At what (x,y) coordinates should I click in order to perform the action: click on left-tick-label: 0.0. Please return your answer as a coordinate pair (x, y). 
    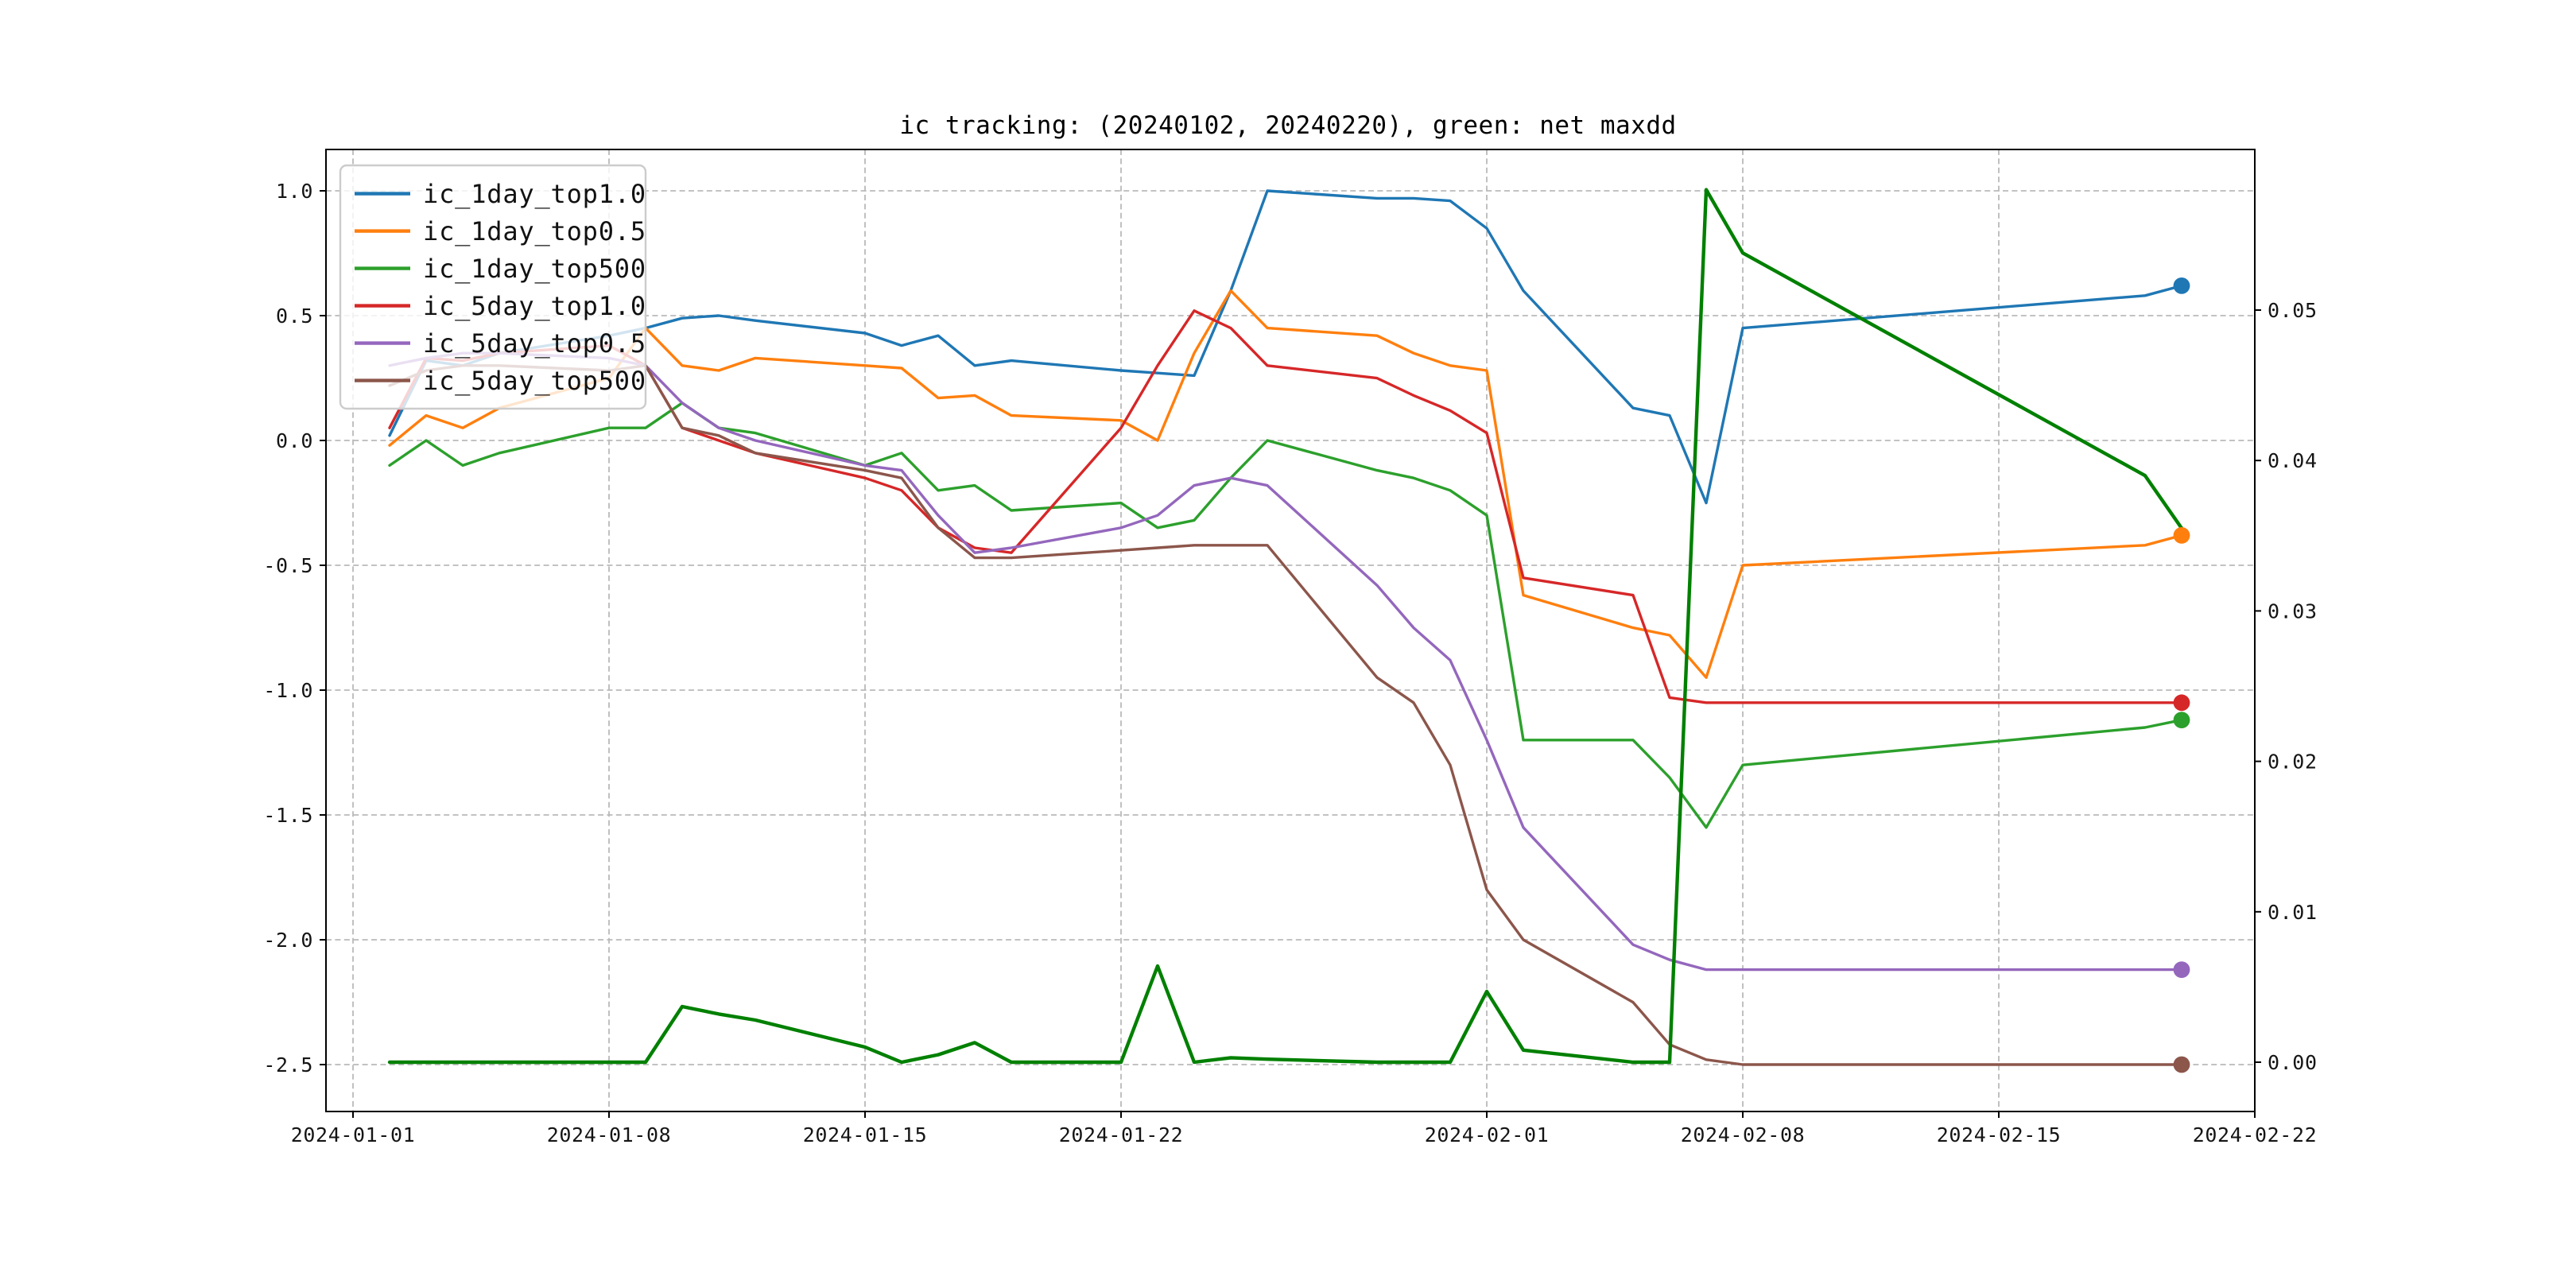
    Looking at the image, I should click on (294, 440).